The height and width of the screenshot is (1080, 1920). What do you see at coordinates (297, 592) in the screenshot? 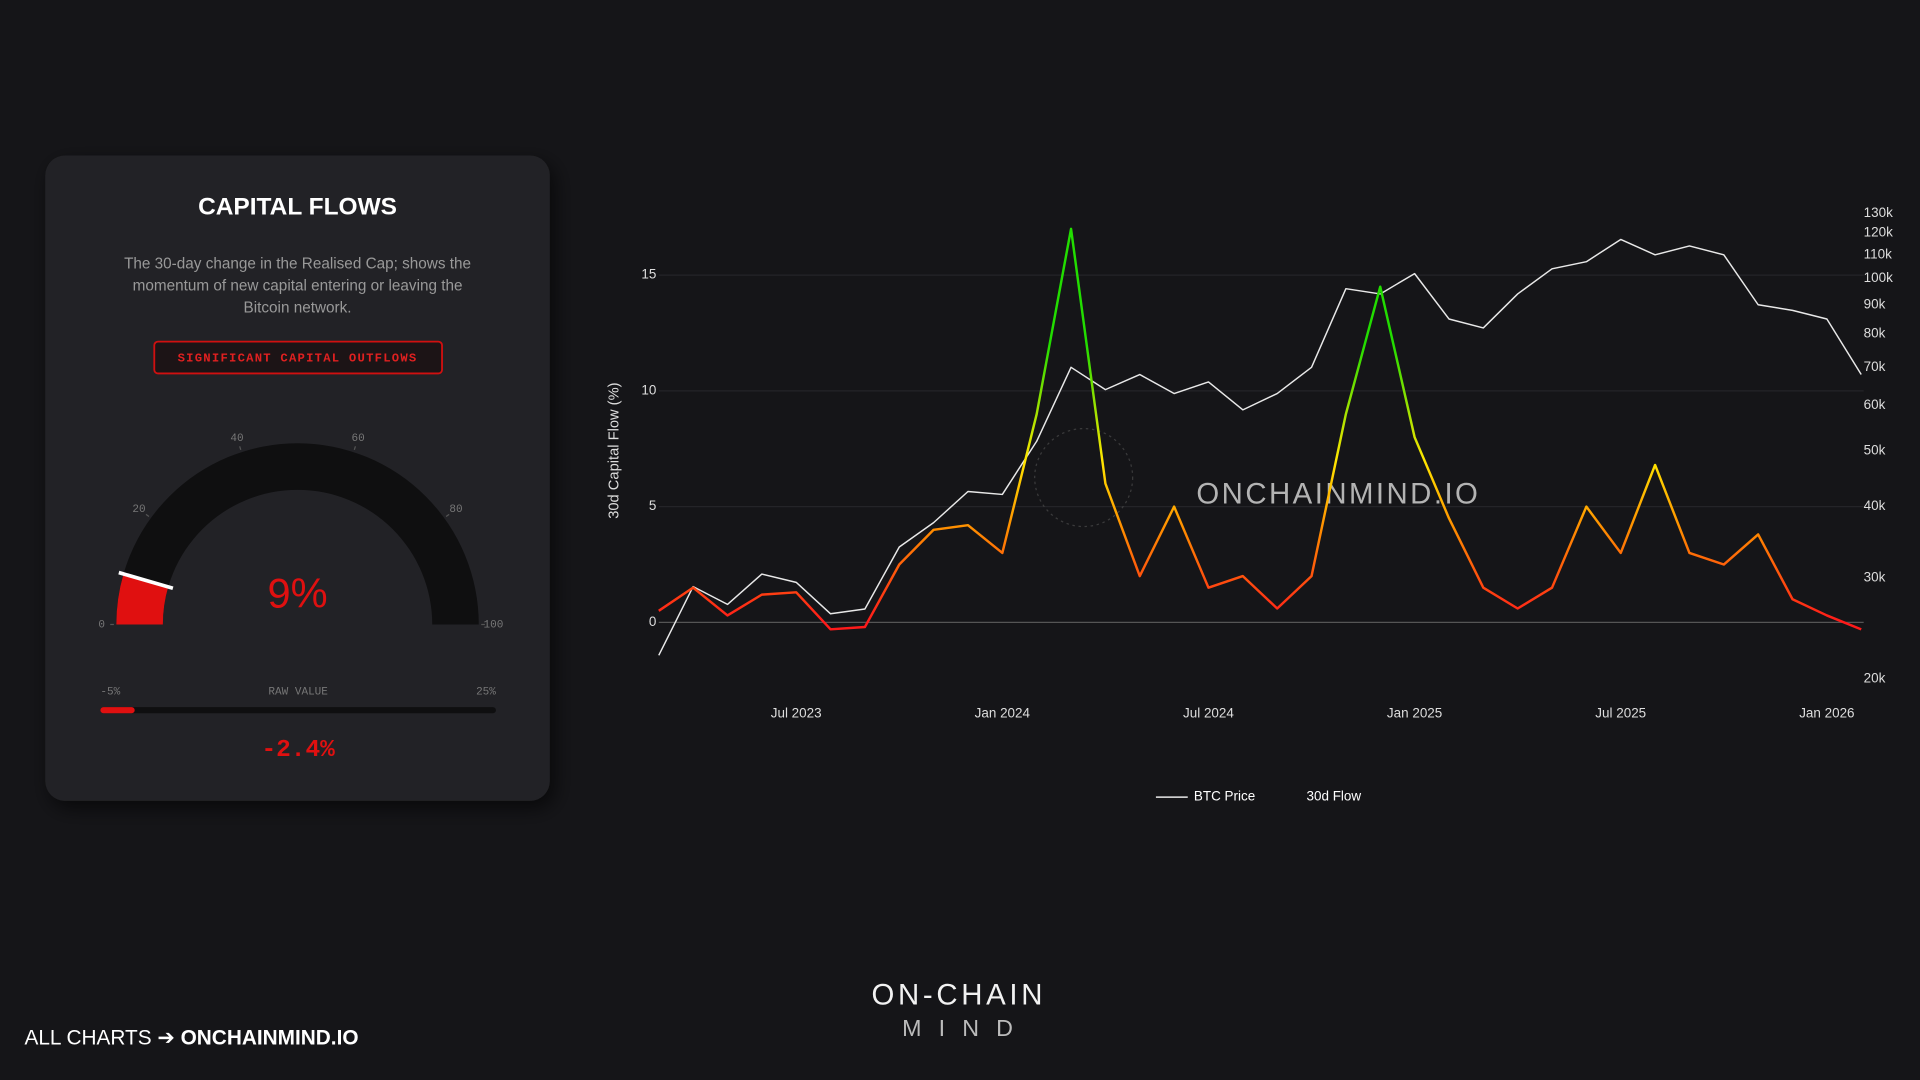
I see `gauge-value: 9%` at bounding box center [297, 592].